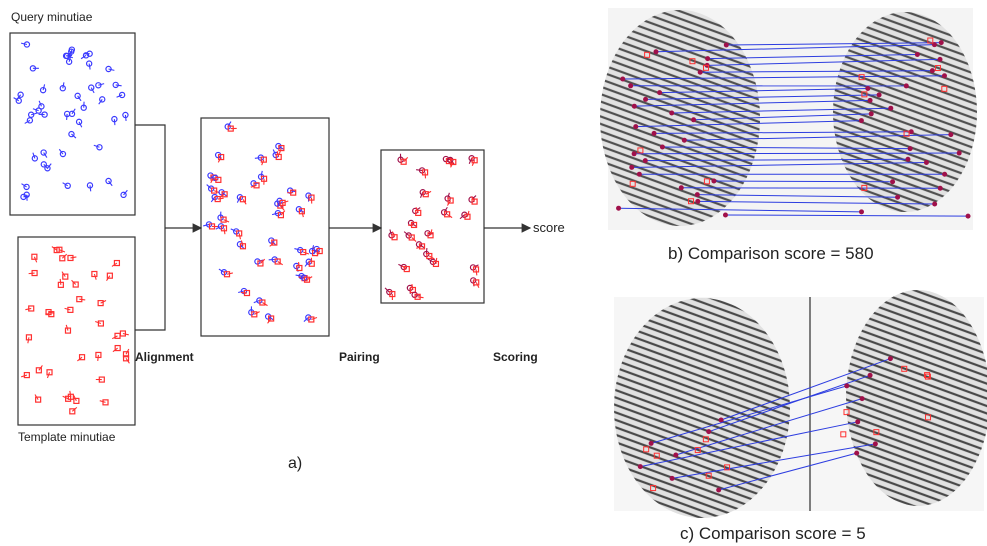 The image size is (987, 546). I want to click on stage-alignment: Alignment, so click(164, 357).